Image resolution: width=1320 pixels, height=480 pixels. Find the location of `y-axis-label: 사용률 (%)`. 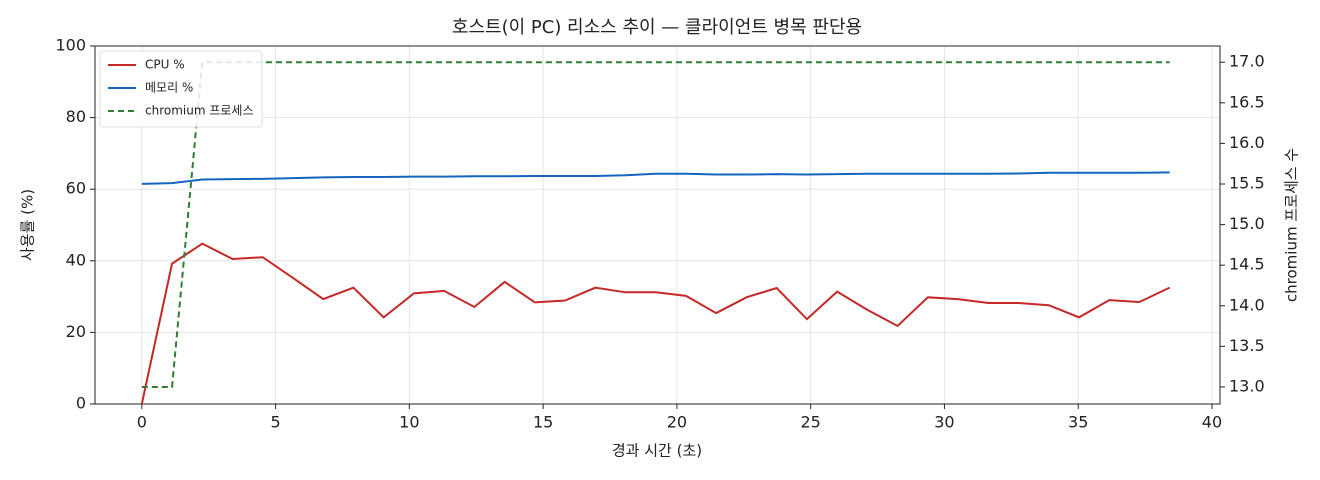

y-axis-label: 사용률 (%) is located at coordinates (28, 225).